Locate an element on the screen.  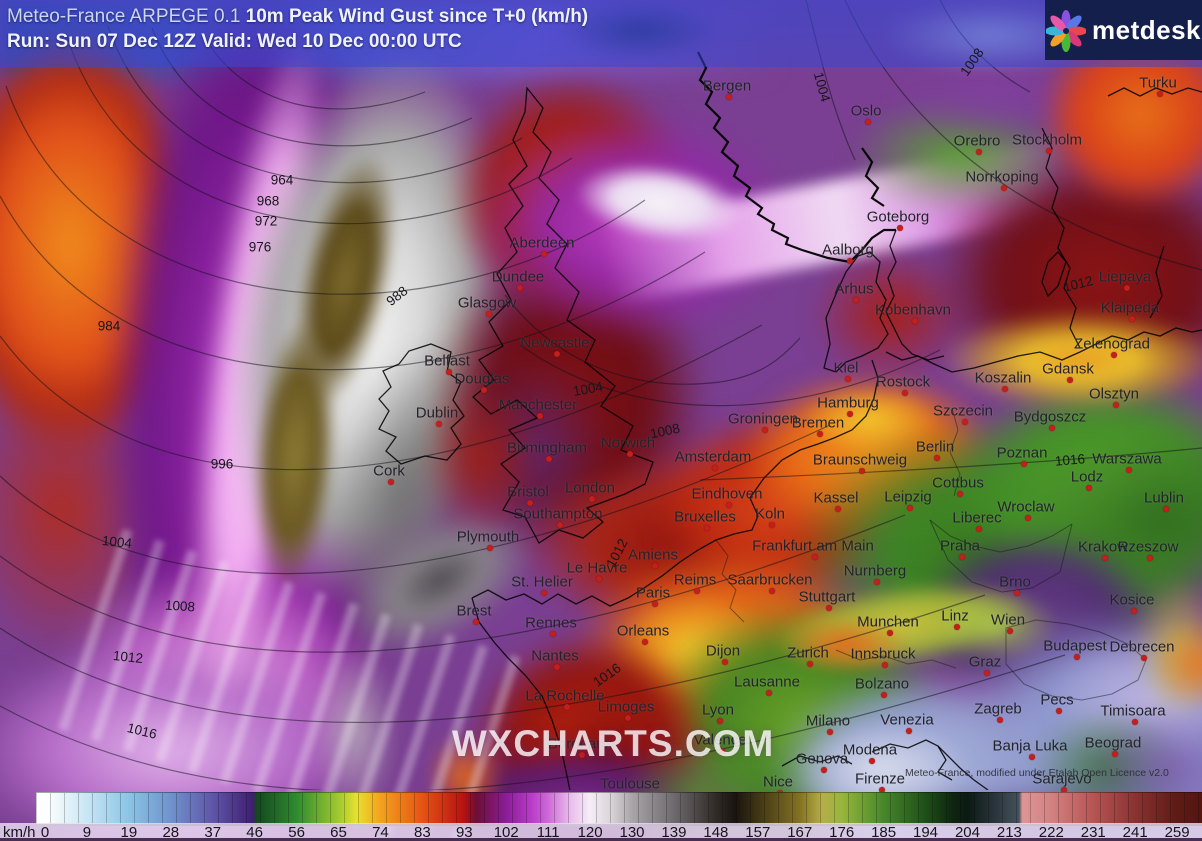
city-label: Dundee is located at coordinates (518, 277).